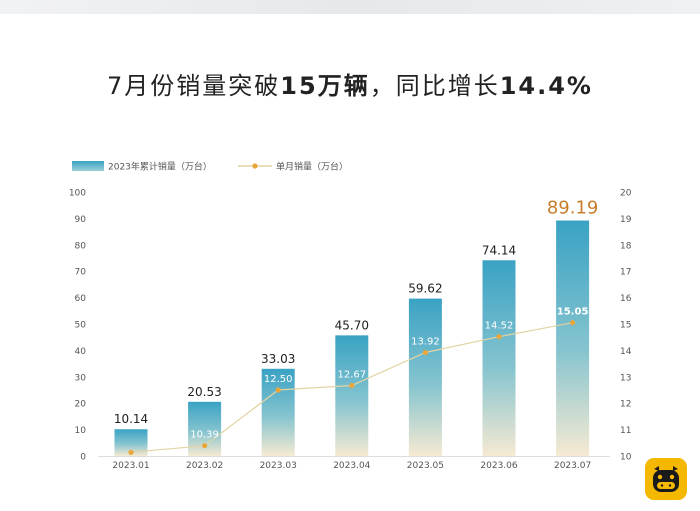  What do you see at coordinates (626, 352) in the screenshot?
I see `right-axis-tick-label: 14` at bounding box center [626, 352].